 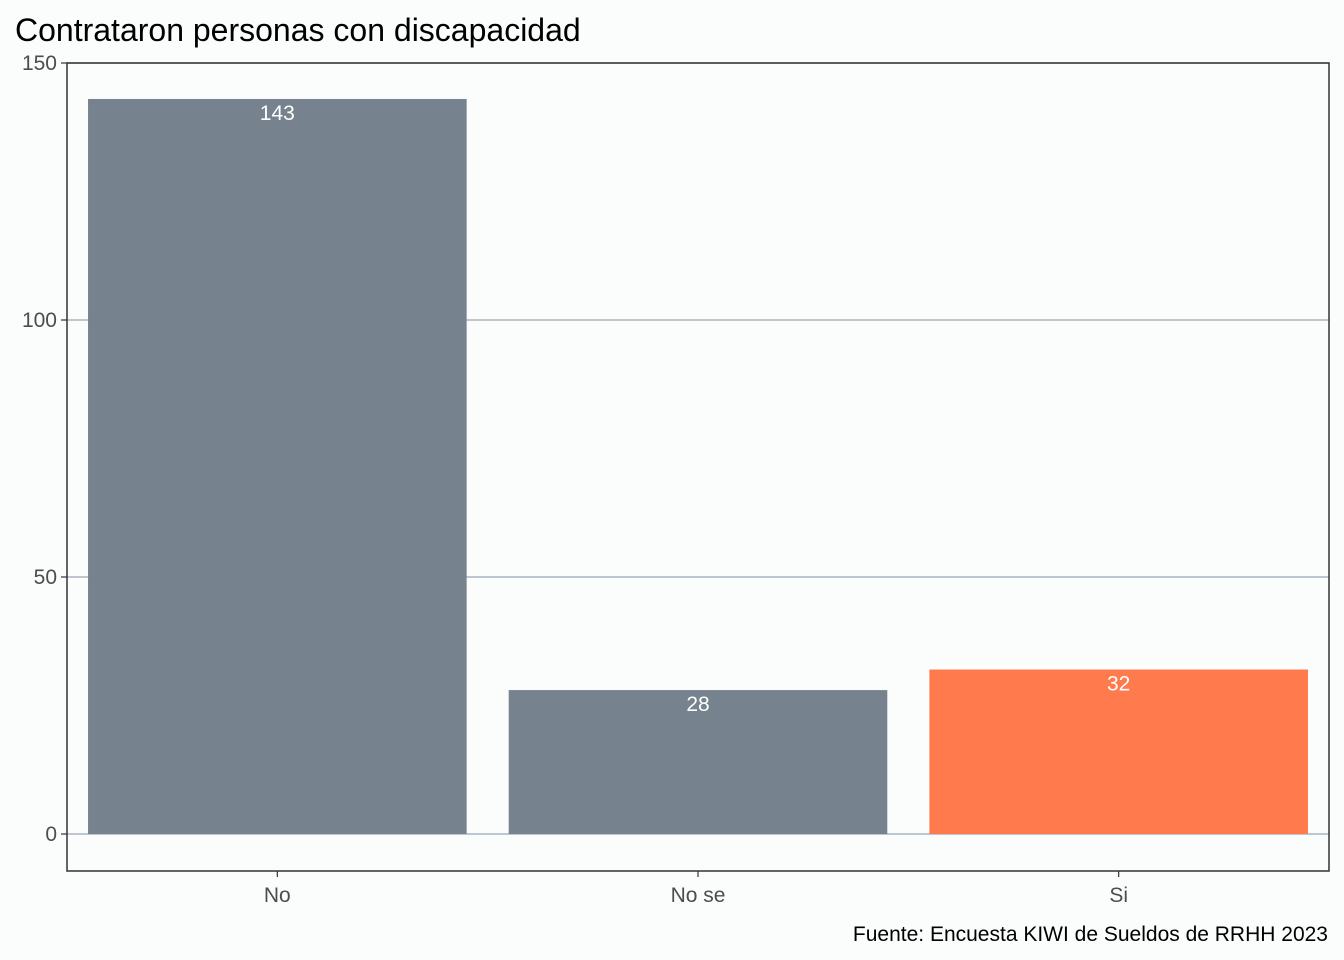 I want to click on y-tick-label: 100, so click(x=39, y=320).